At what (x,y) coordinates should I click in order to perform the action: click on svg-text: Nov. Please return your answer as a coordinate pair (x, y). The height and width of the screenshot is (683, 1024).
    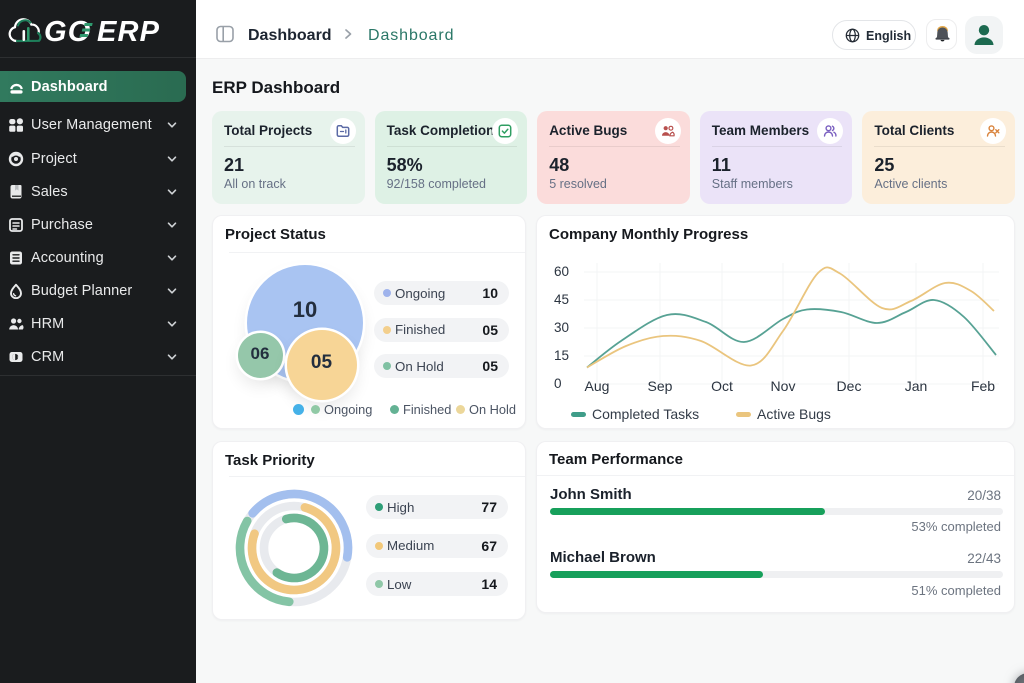
    Looking at the image, I should click on (783, 386).